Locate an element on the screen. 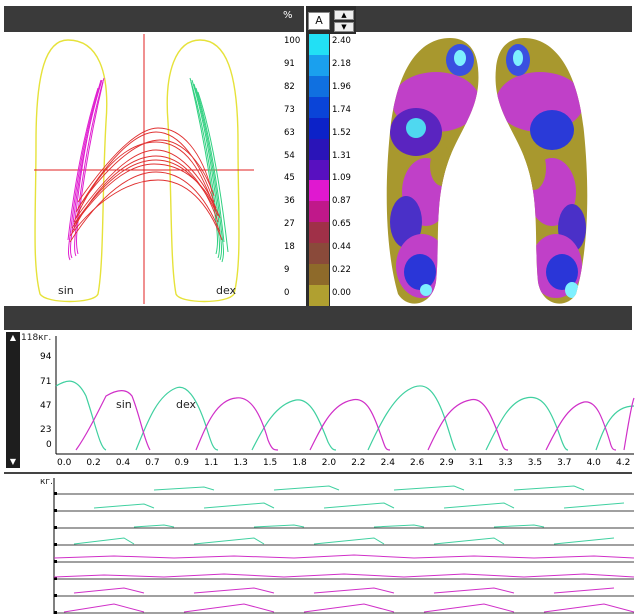  force-y-tick: 0 is located at coordinates (49, 445).